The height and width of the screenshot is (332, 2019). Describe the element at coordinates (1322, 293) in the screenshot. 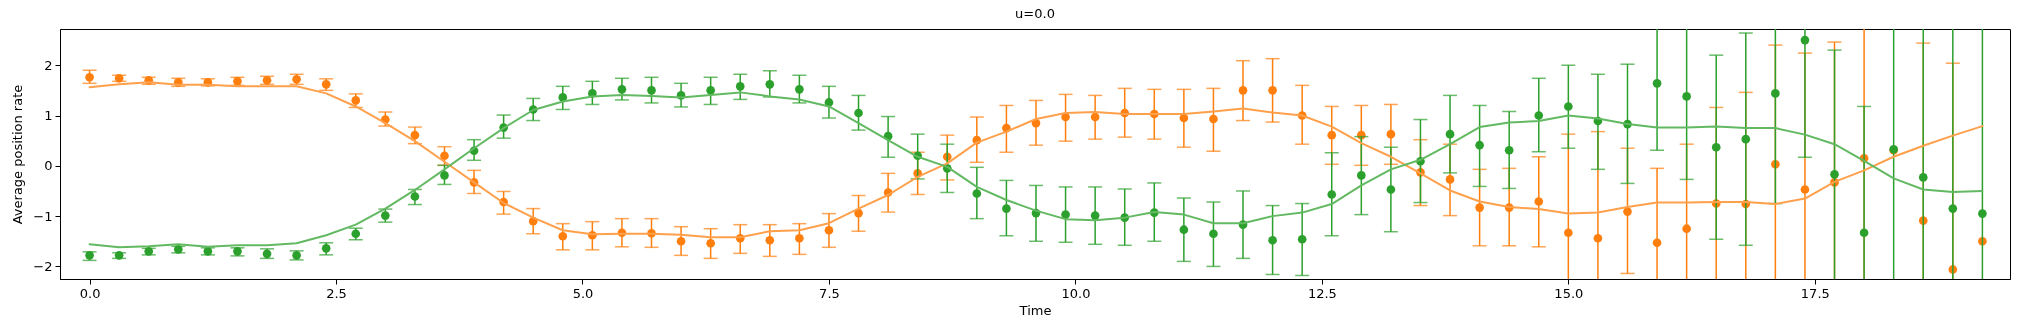

I see `x-tick-label: 12.5` at that location.